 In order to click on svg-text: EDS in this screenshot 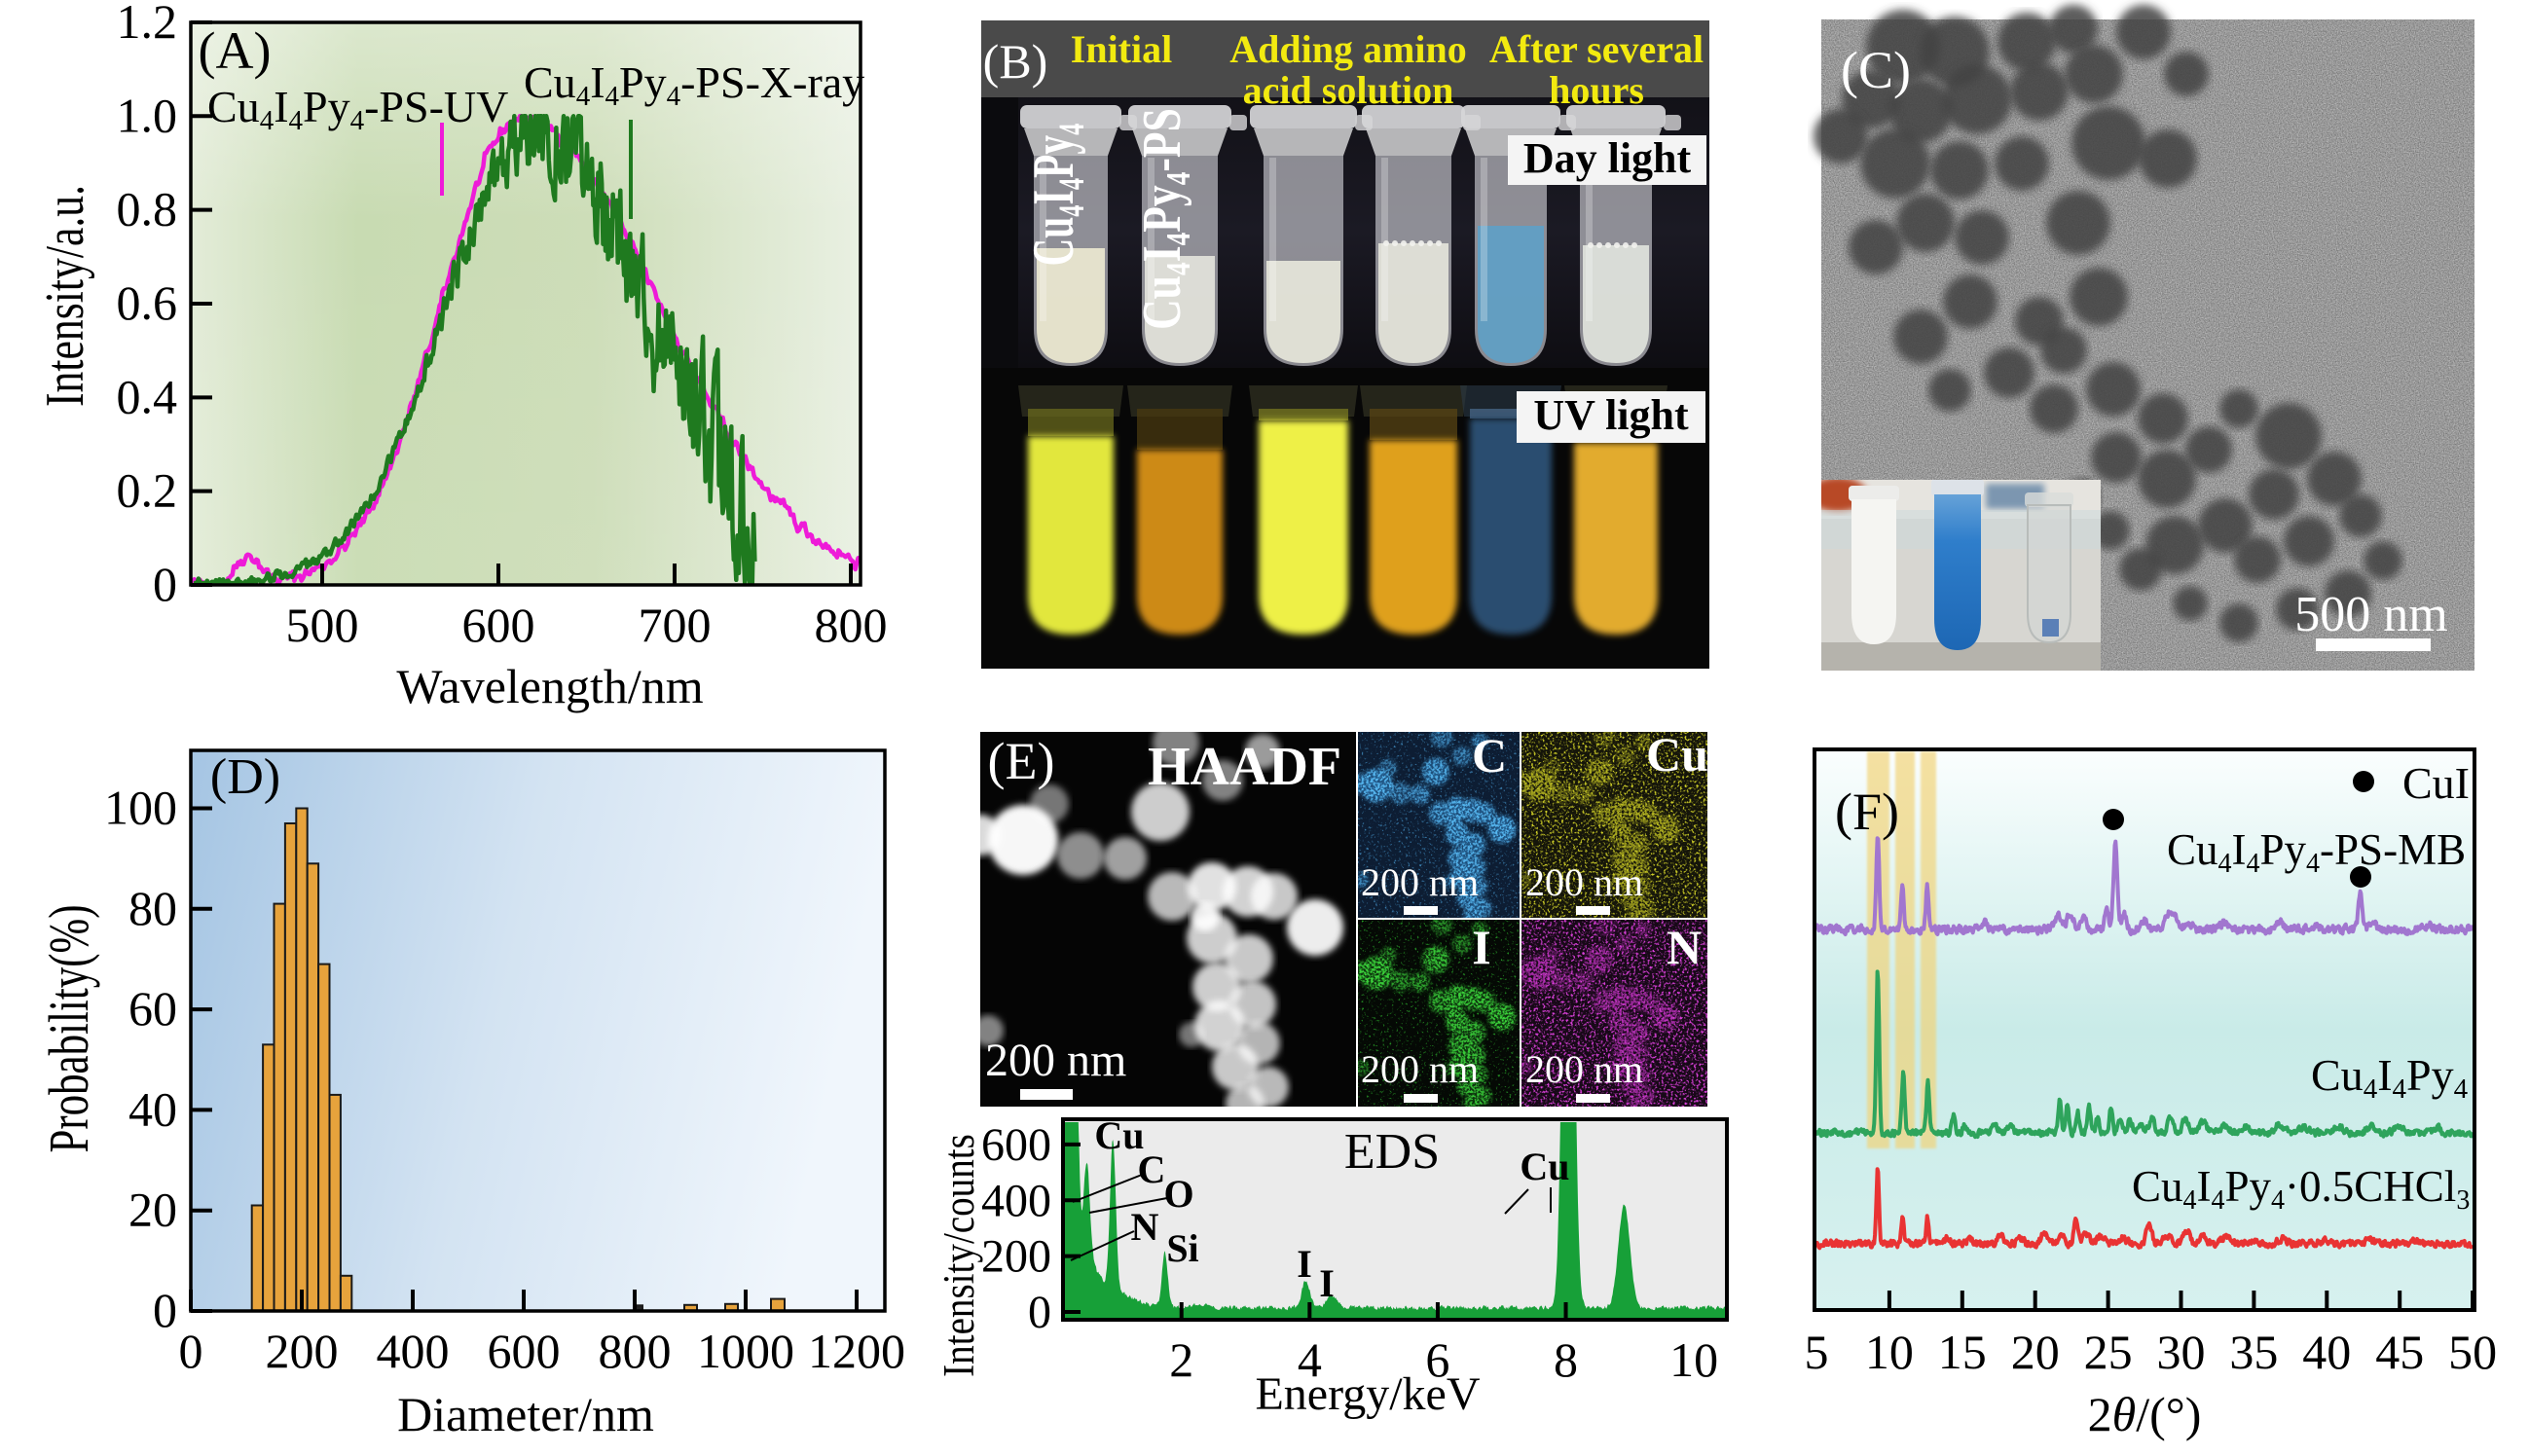, I will do `click(1392, 1152)`.